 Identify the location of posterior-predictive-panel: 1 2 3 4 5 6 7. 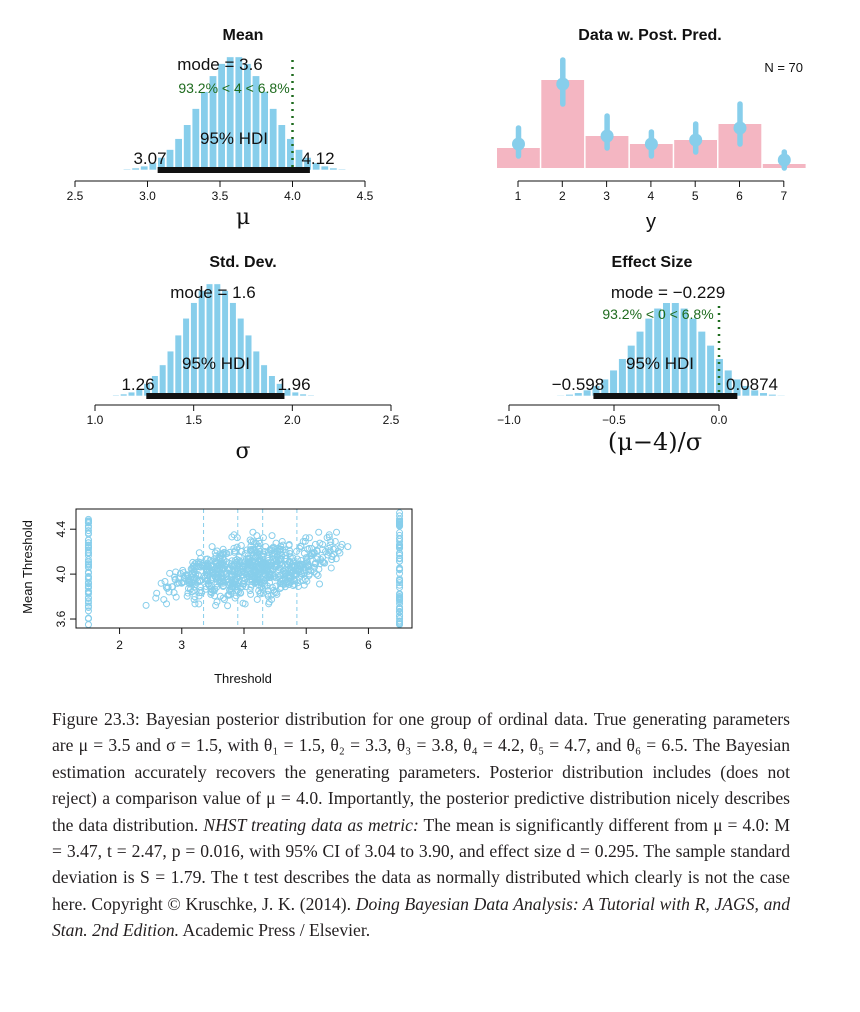
(651, 130).